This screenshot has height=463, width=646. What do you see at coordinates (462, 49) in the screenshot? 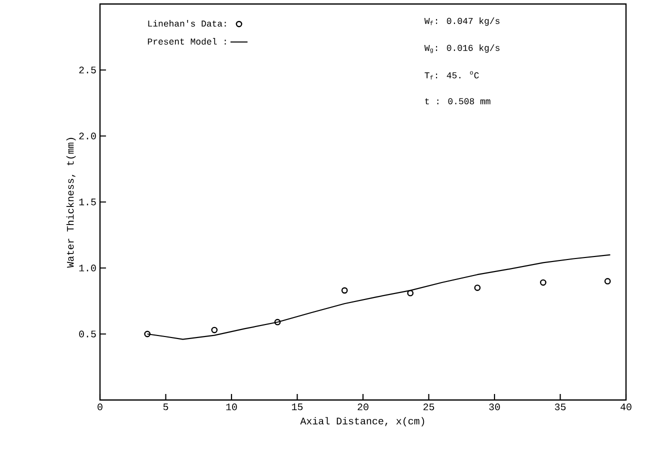
I see `annotation: W$_{g}$: 0.016 kg/s` at bounding box center [462, 49].